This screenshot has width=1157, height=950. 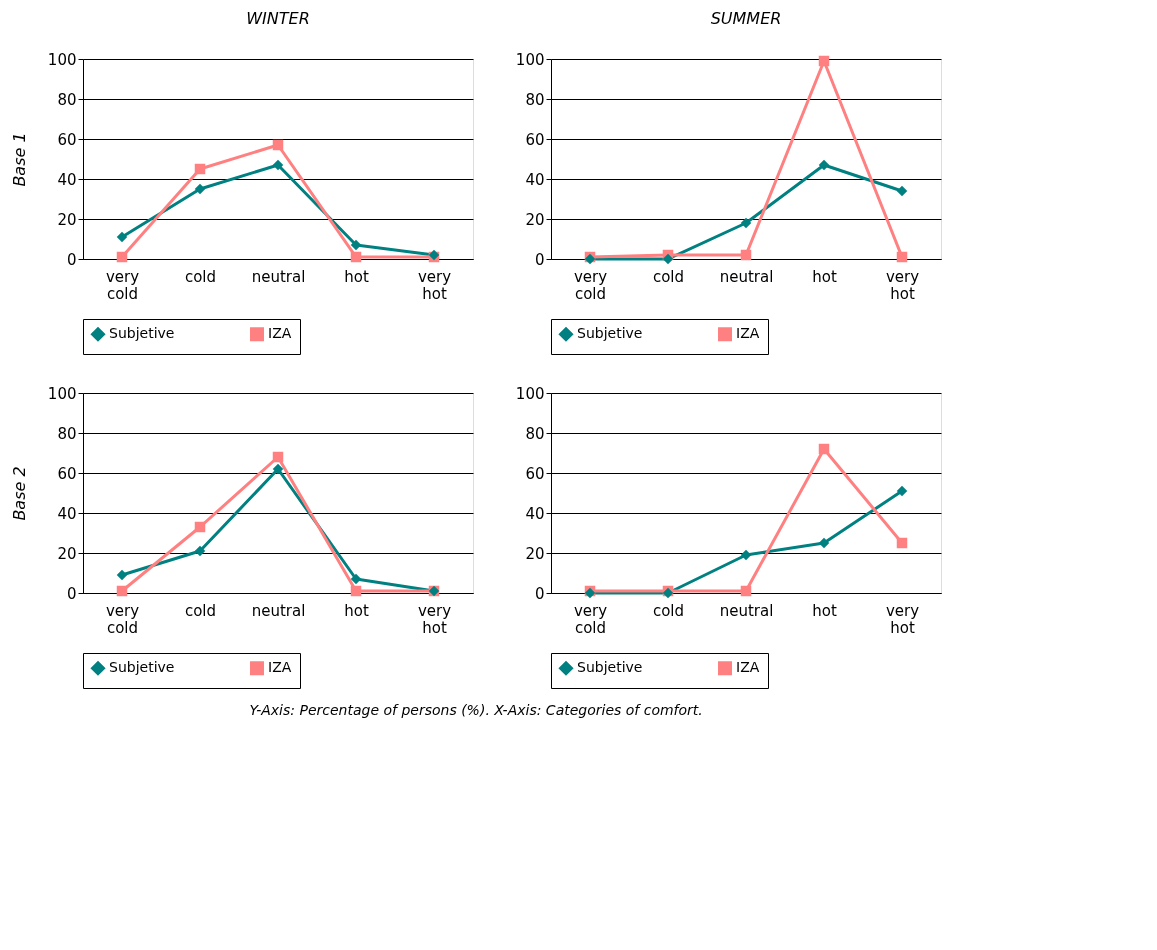 I want to click on chart-title: SUMMER, so click(x=746, y=18).